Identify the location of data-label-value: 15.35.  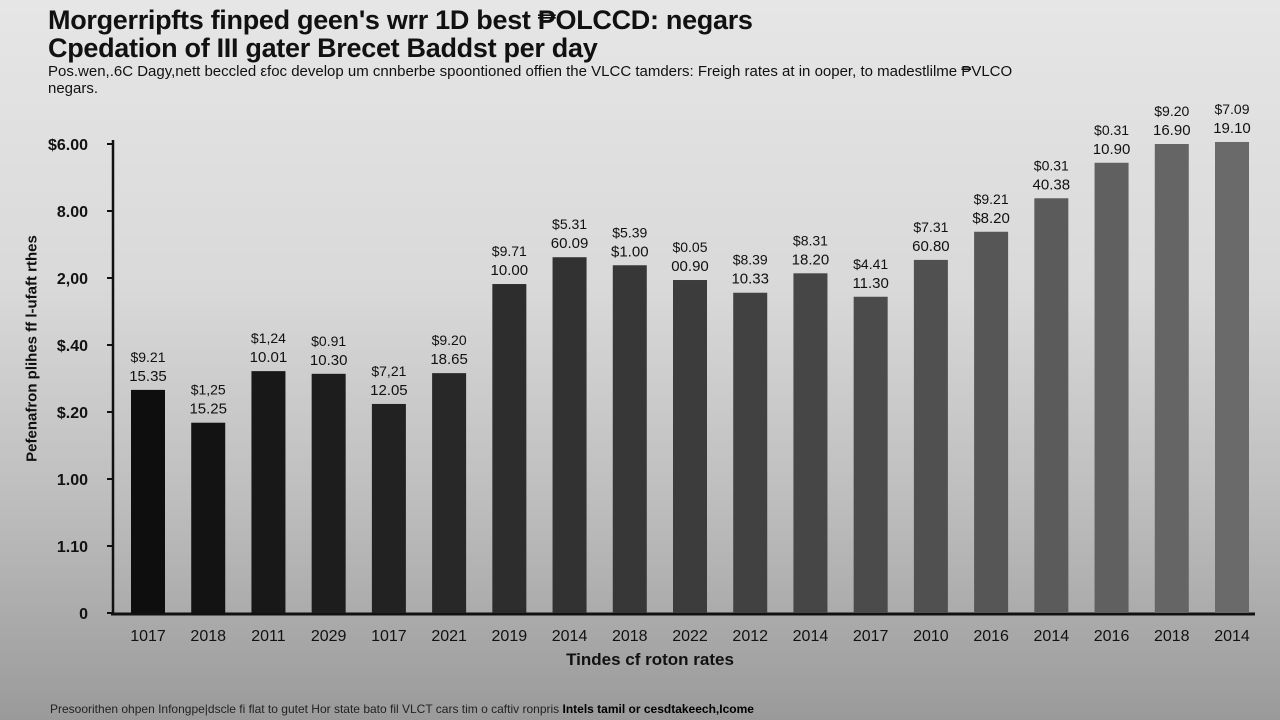
(148, 376).